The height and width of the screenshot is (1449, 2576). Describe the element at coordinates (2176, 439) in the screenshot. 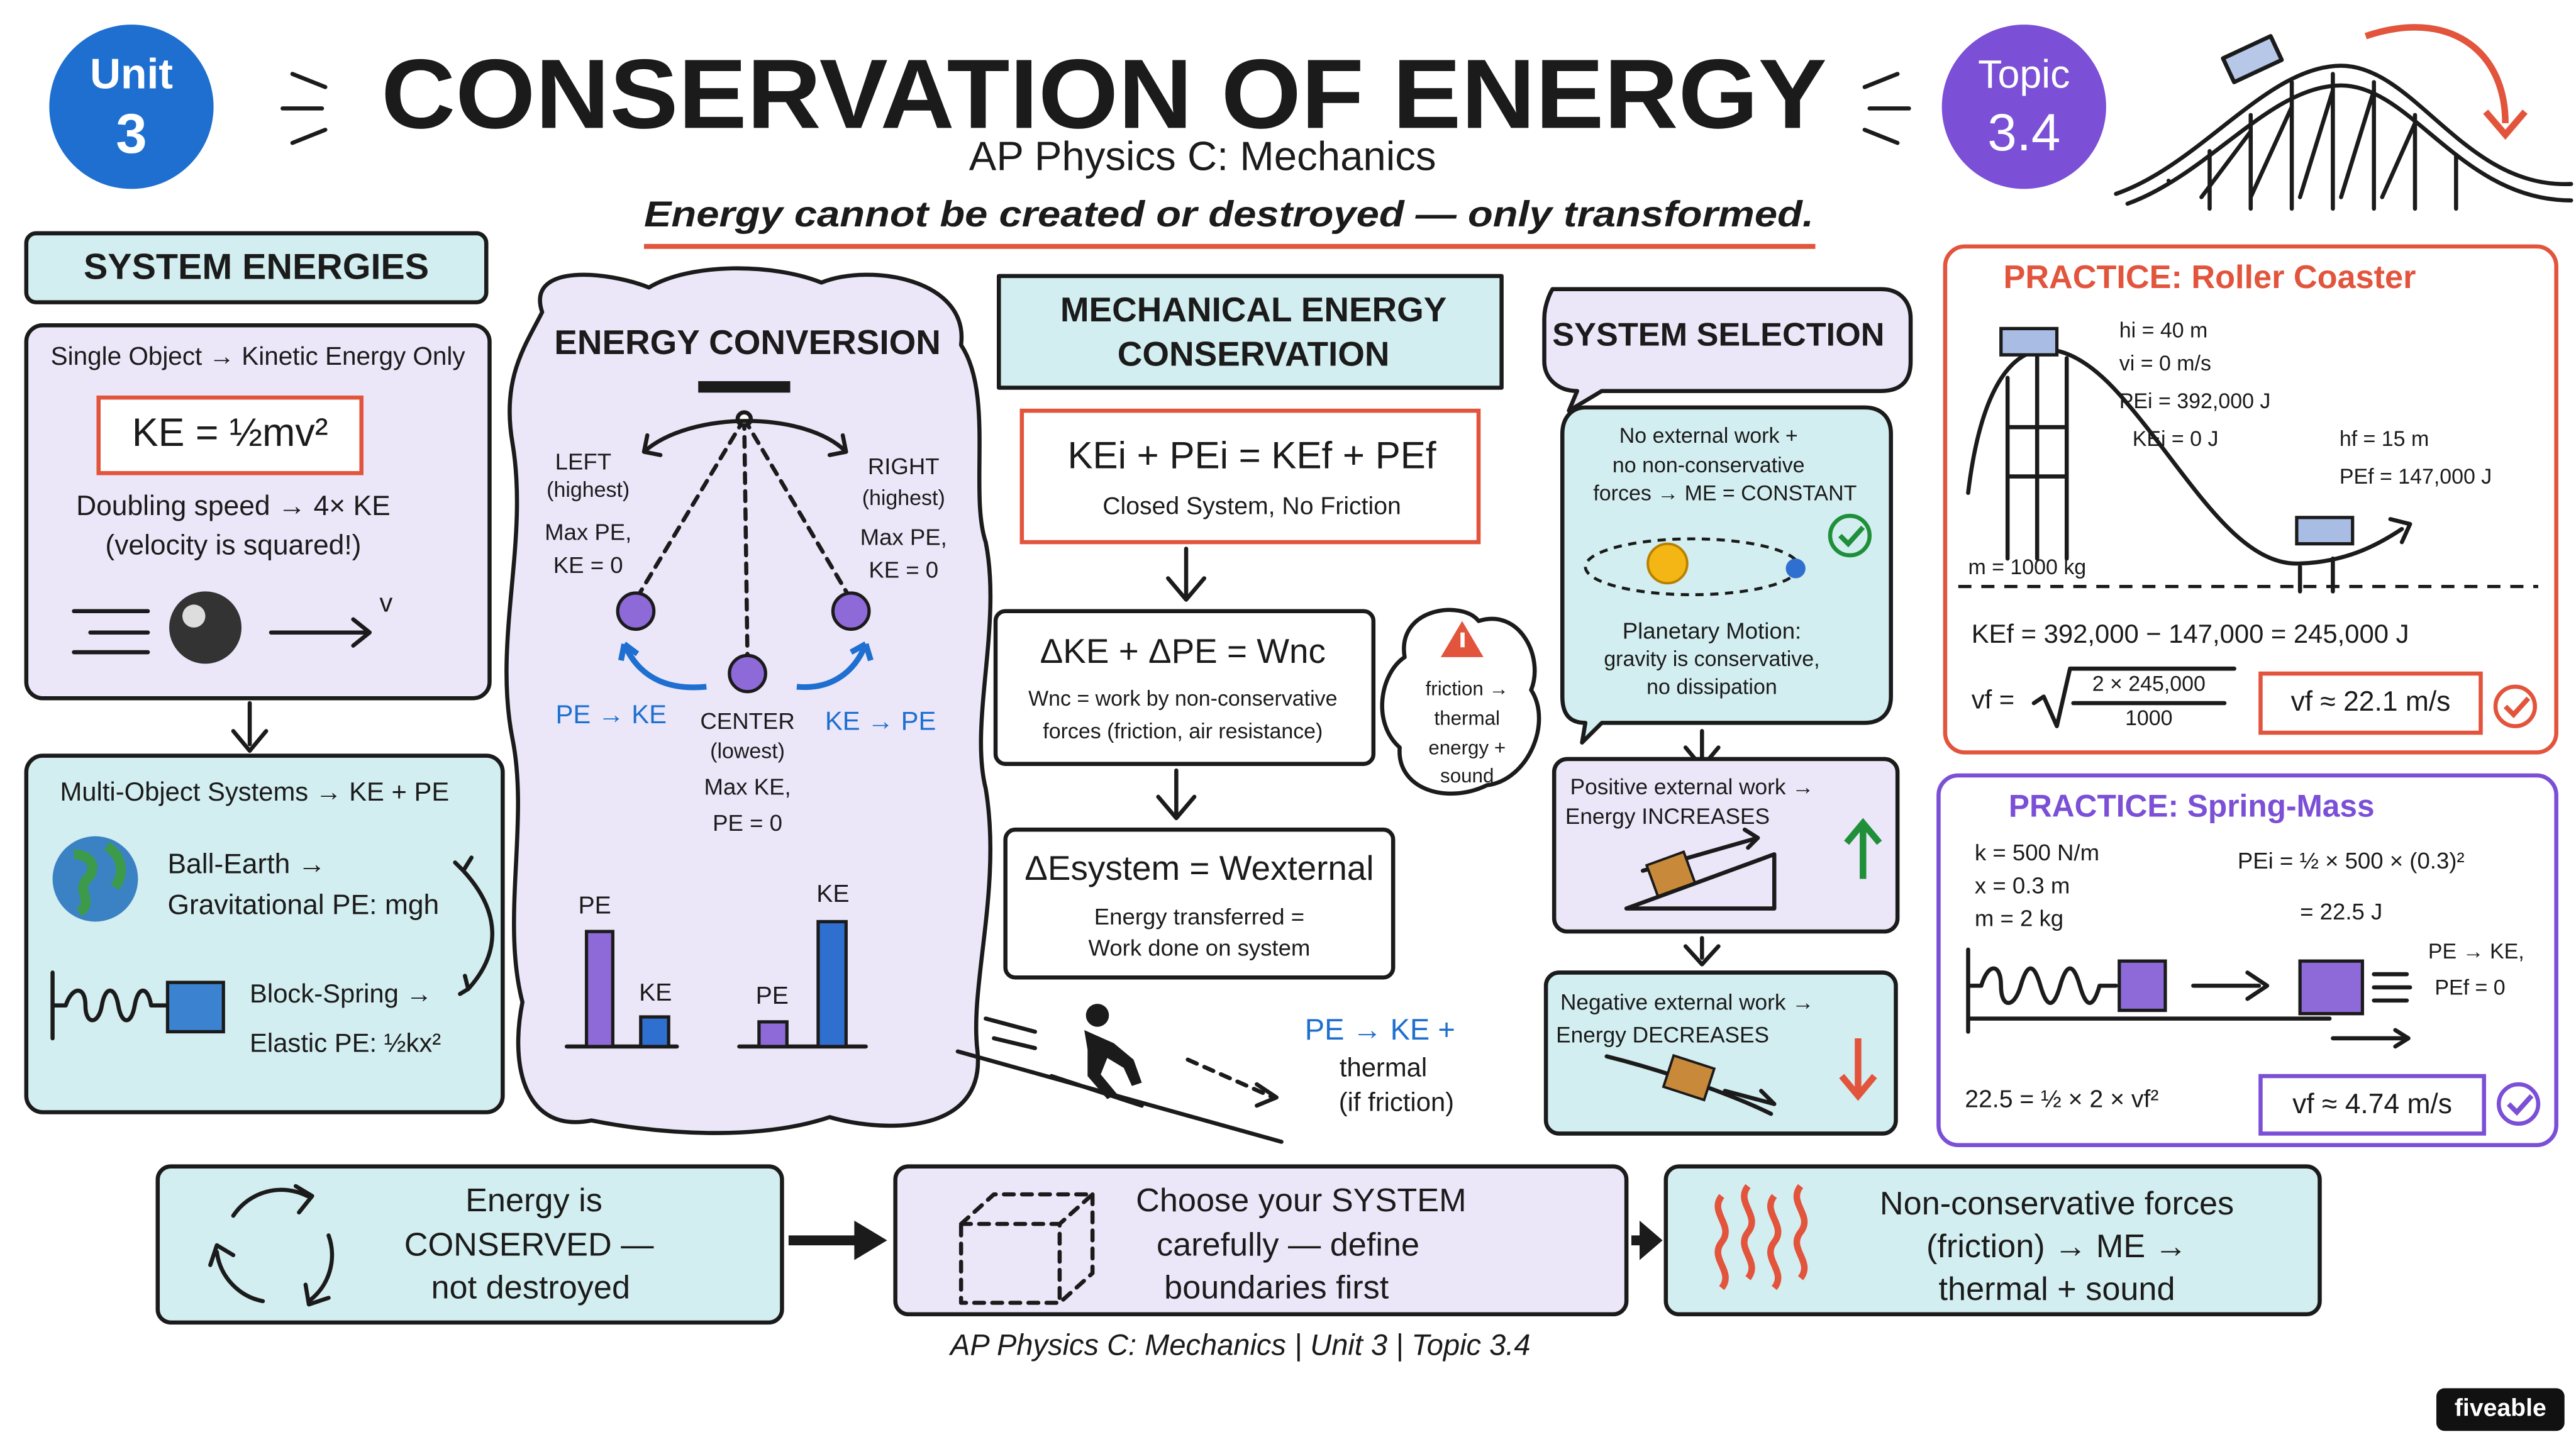

I see `practice-roller-text: KEi = 0 J` at that location.